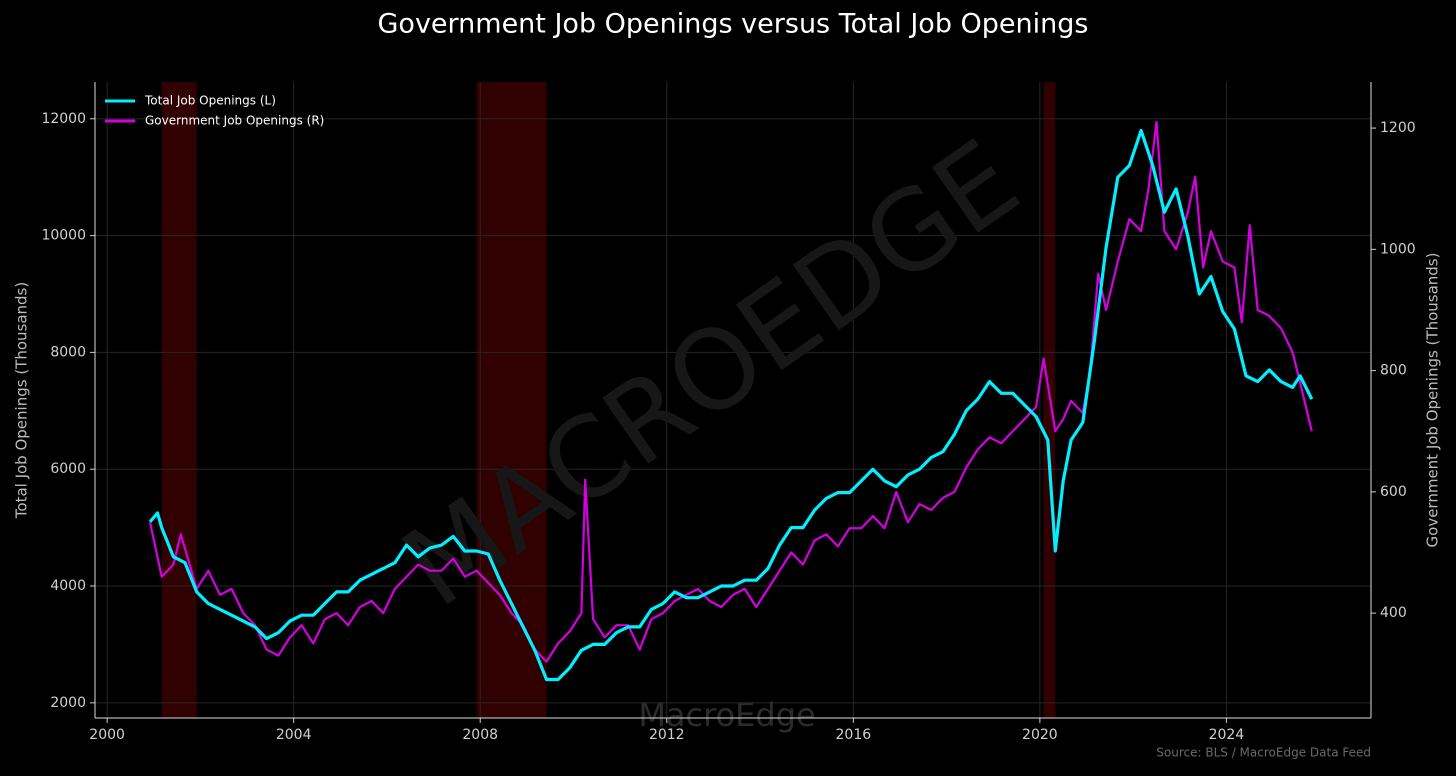 This screenshot has height=776, width=1456. I want to click on y2-tick-label: 600, so click(1393, 492).